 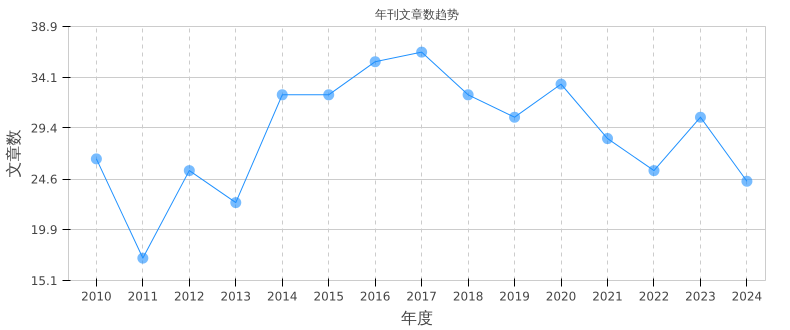 What do you see at coordinates (328, 297) in the screenshot?
I see `x-tick-label: 2015` at bounding box center [328, 297].